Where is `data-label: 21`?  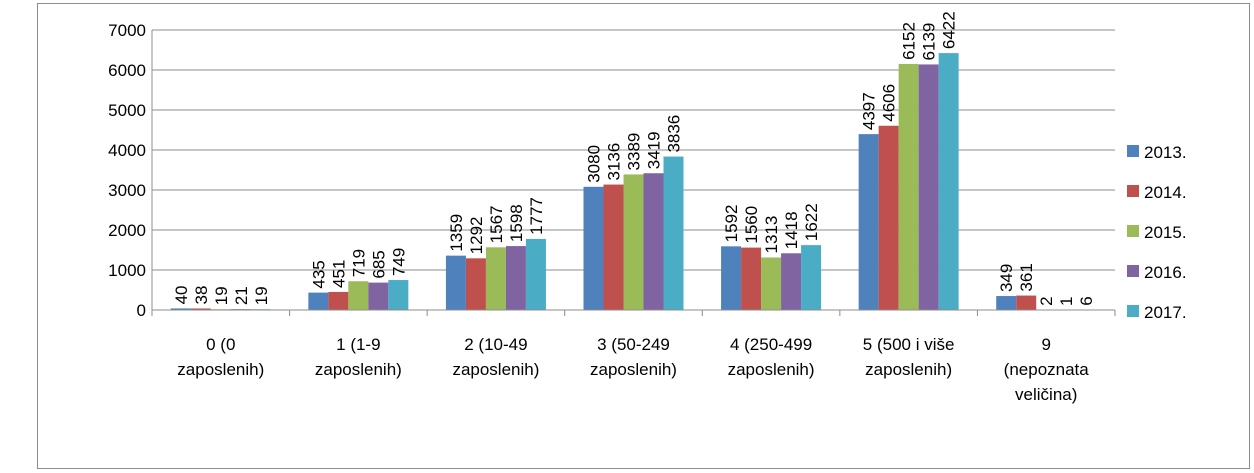 data-label: 21 is located at coordinates (241, 295).